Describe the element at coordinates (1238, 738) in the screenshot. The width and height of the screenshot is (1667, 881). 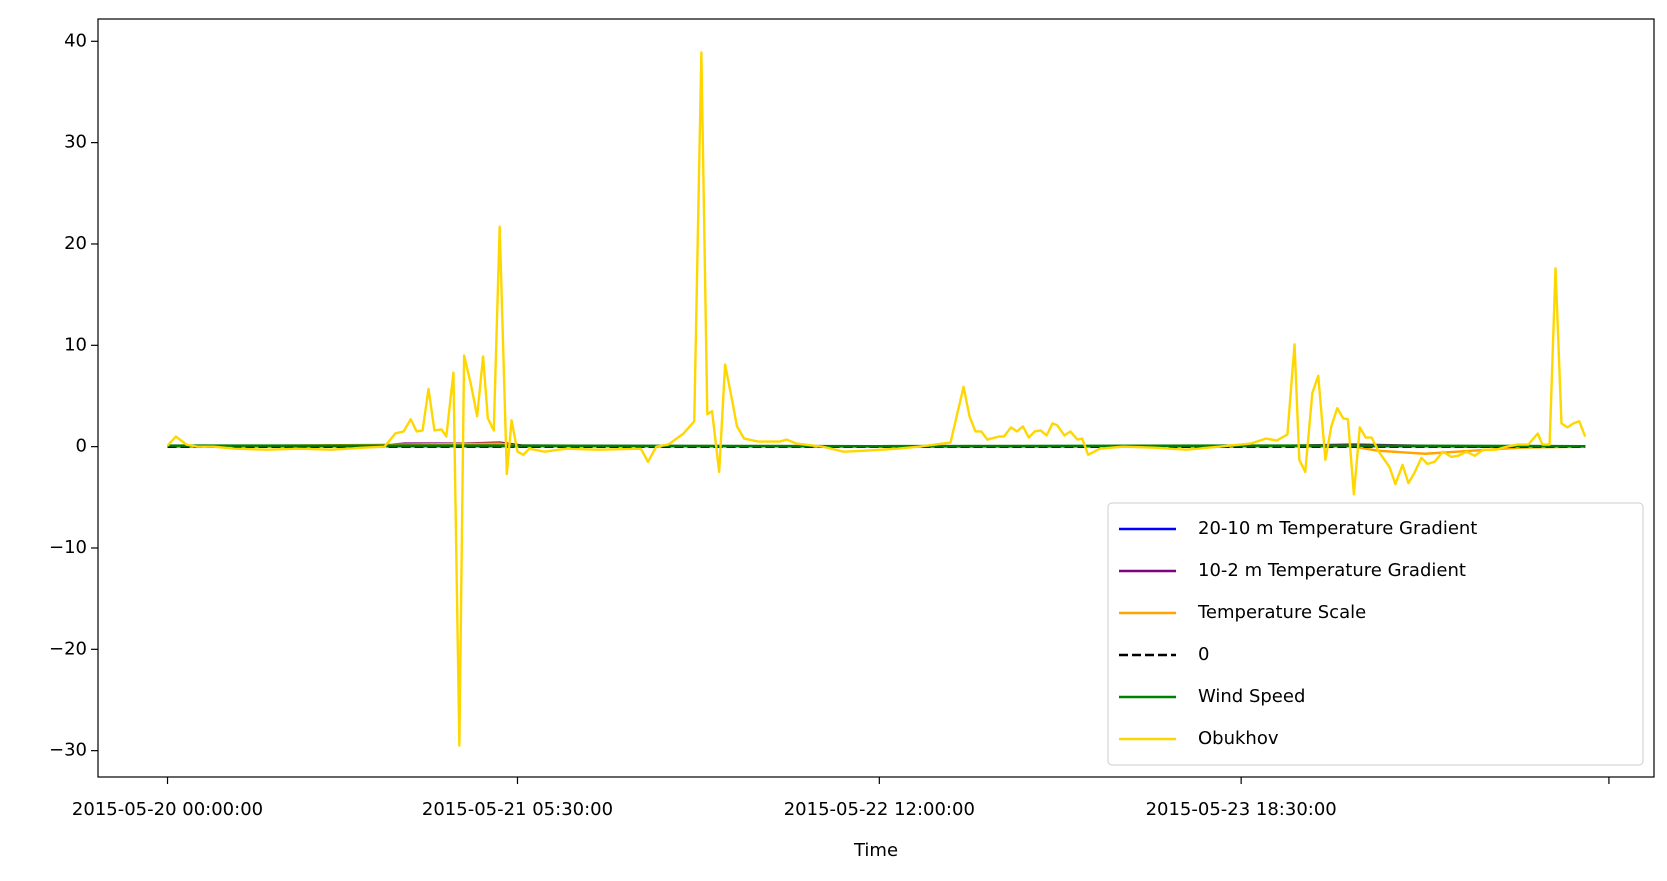
I see `legend-label: Obukhov` at that location.